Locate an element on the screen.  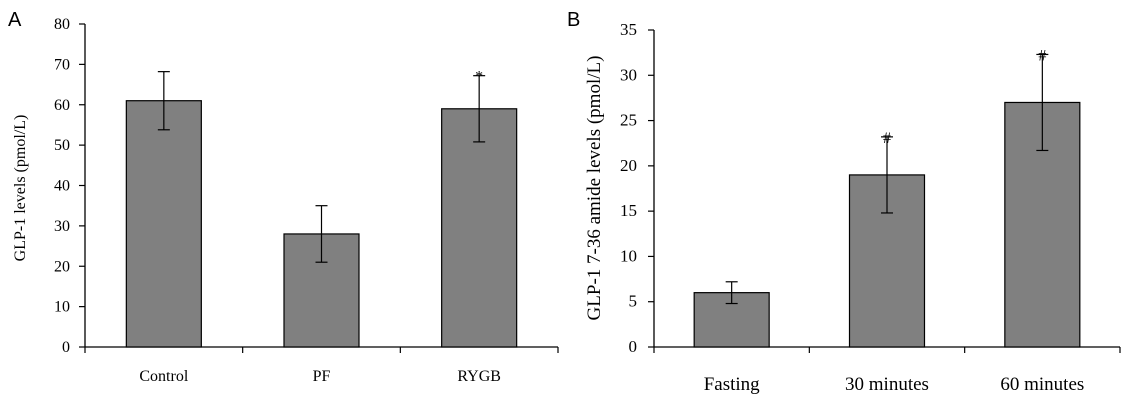
y-tick-label-a: 30 is located at coordinates (62, 226).